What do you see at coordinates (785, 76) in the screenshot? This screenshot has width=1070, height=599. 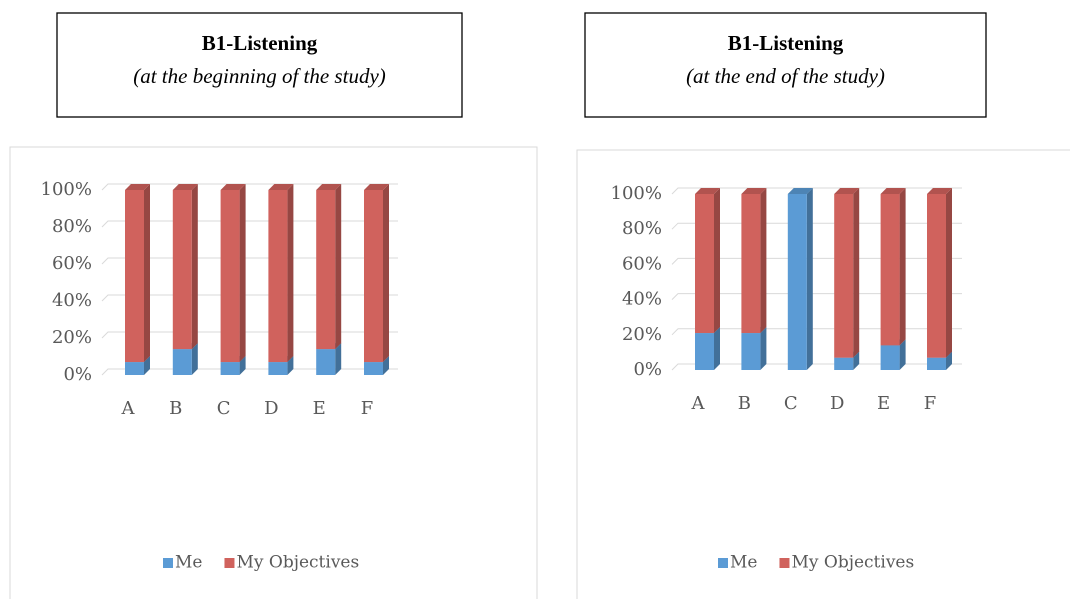 I see `chart-subtitle: (at the end of the study)` at bounding box center [785, 76].